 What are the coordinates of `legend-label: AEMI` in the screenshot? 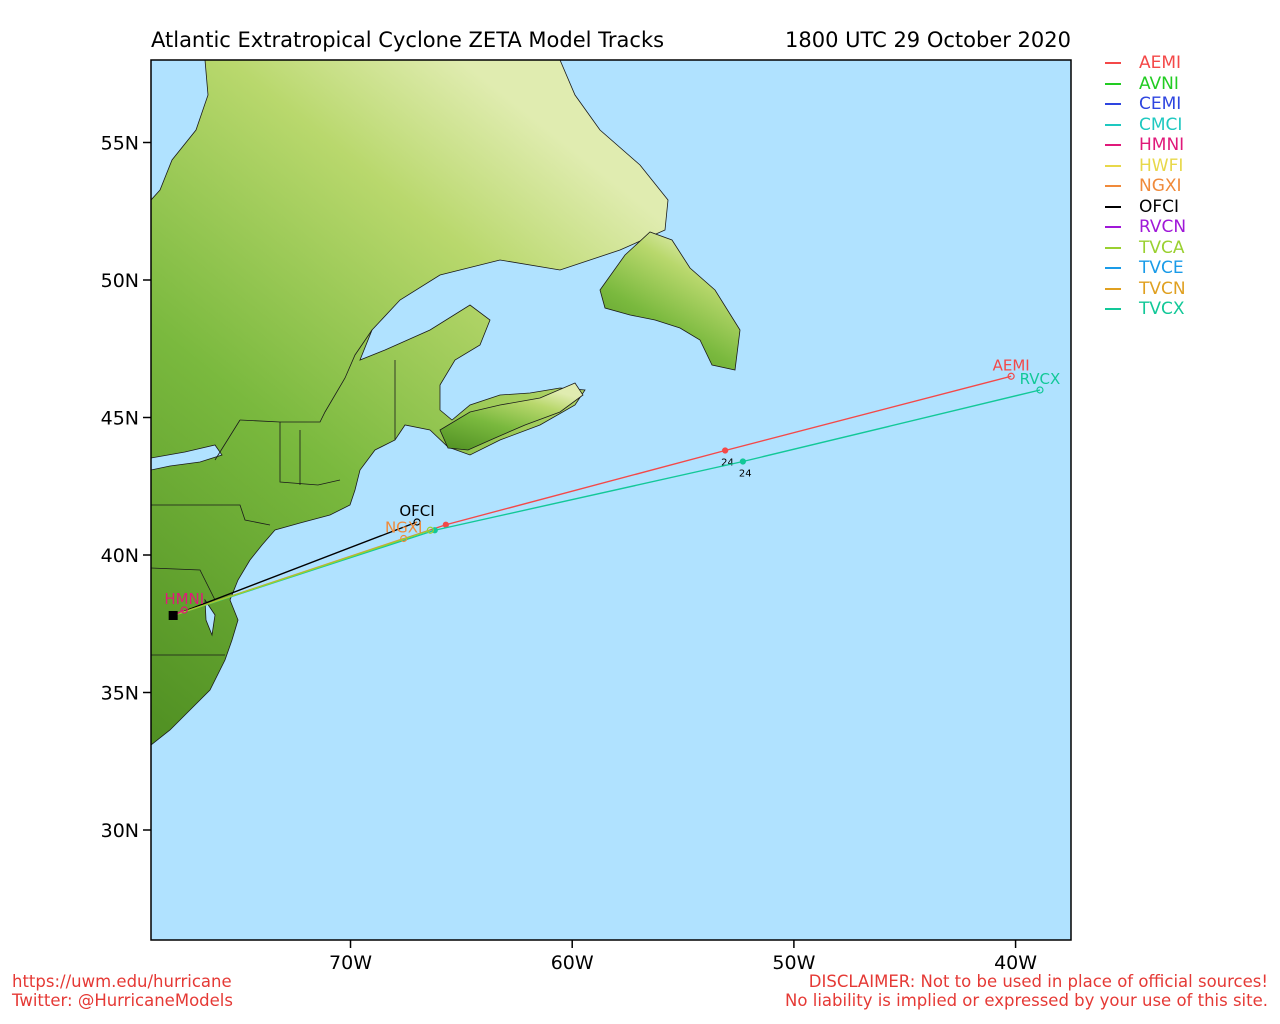 It's located at (1160, 63).